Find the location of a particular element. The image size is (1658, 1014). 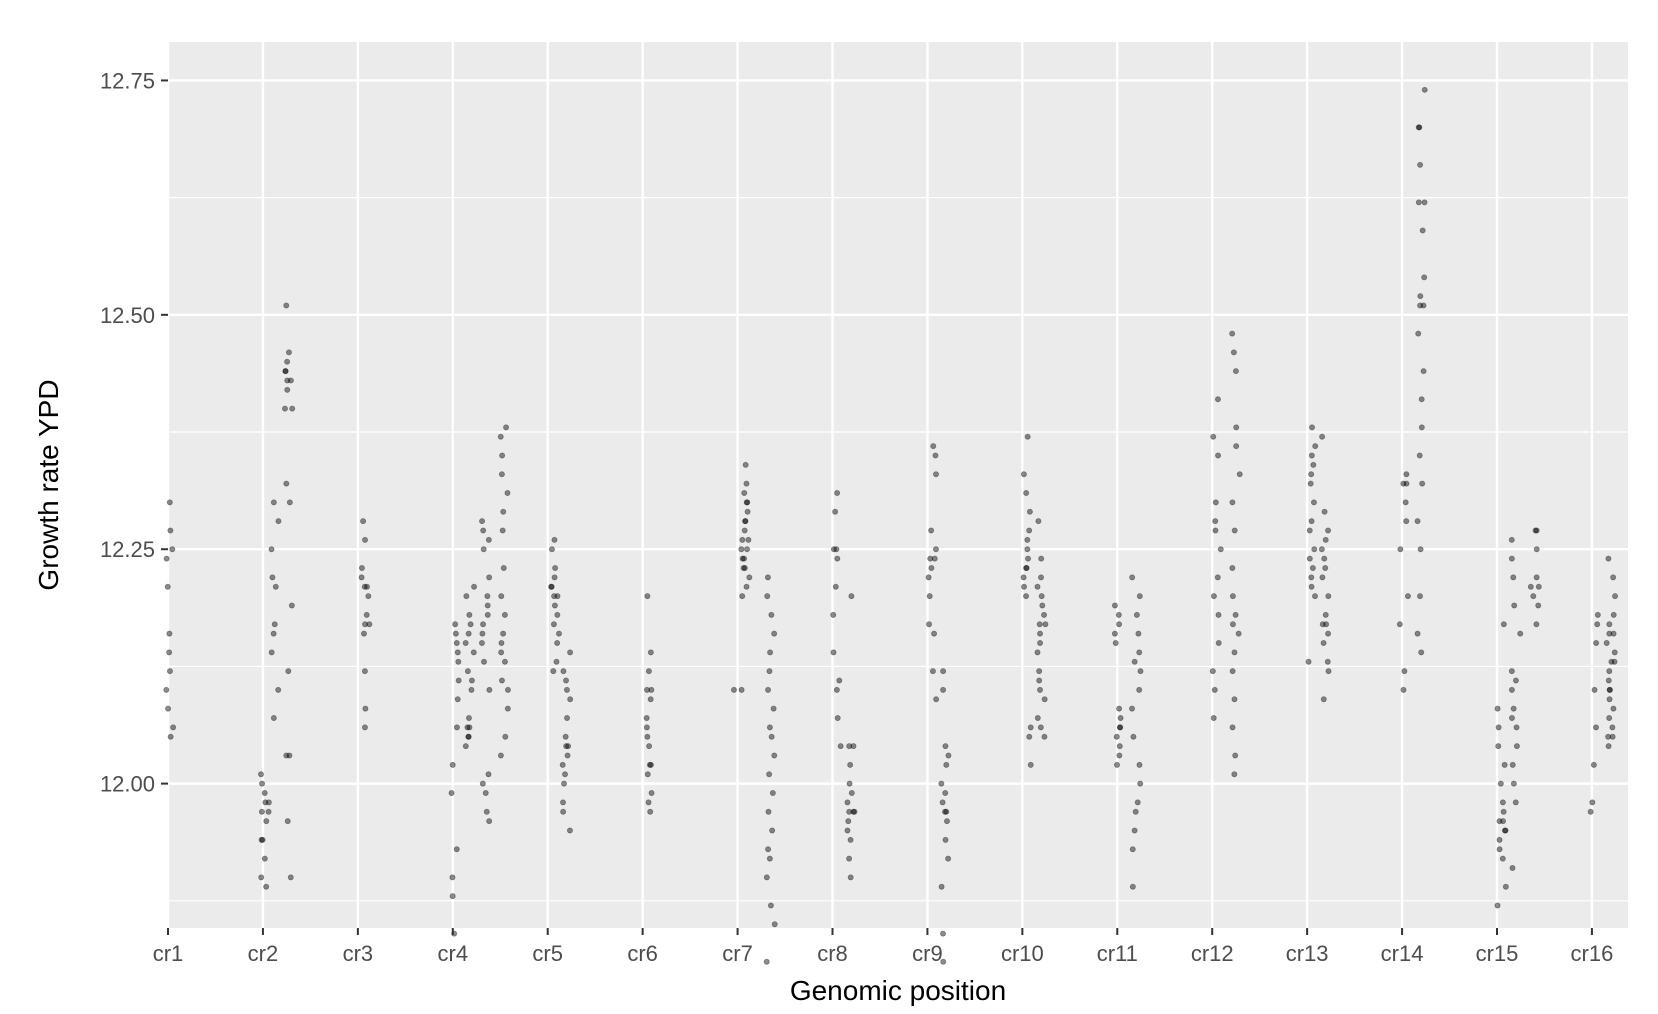

x-tick-label: cr14 is located at coordinates (1402, 953).